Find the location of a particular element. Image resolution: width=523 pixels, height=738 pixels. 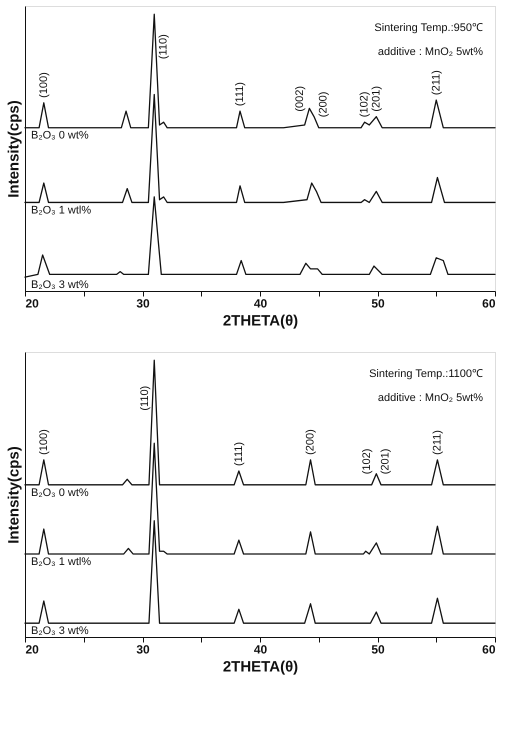

annotation: Sintering Temp.:950℃ is located at coordinates (428, 28).